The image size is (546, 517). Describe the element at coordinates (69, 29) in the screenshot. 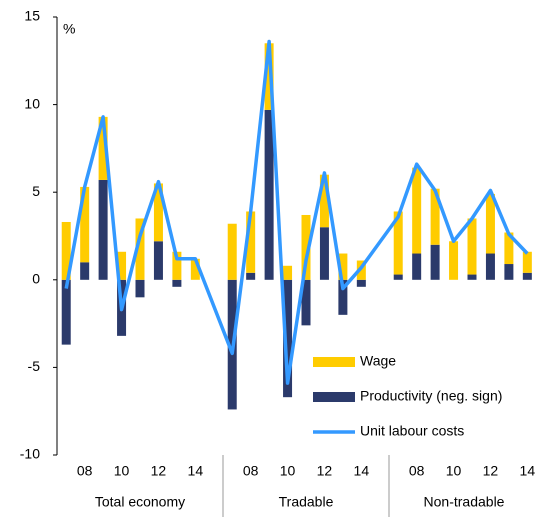

I see `unit-annotation: %` at that location.